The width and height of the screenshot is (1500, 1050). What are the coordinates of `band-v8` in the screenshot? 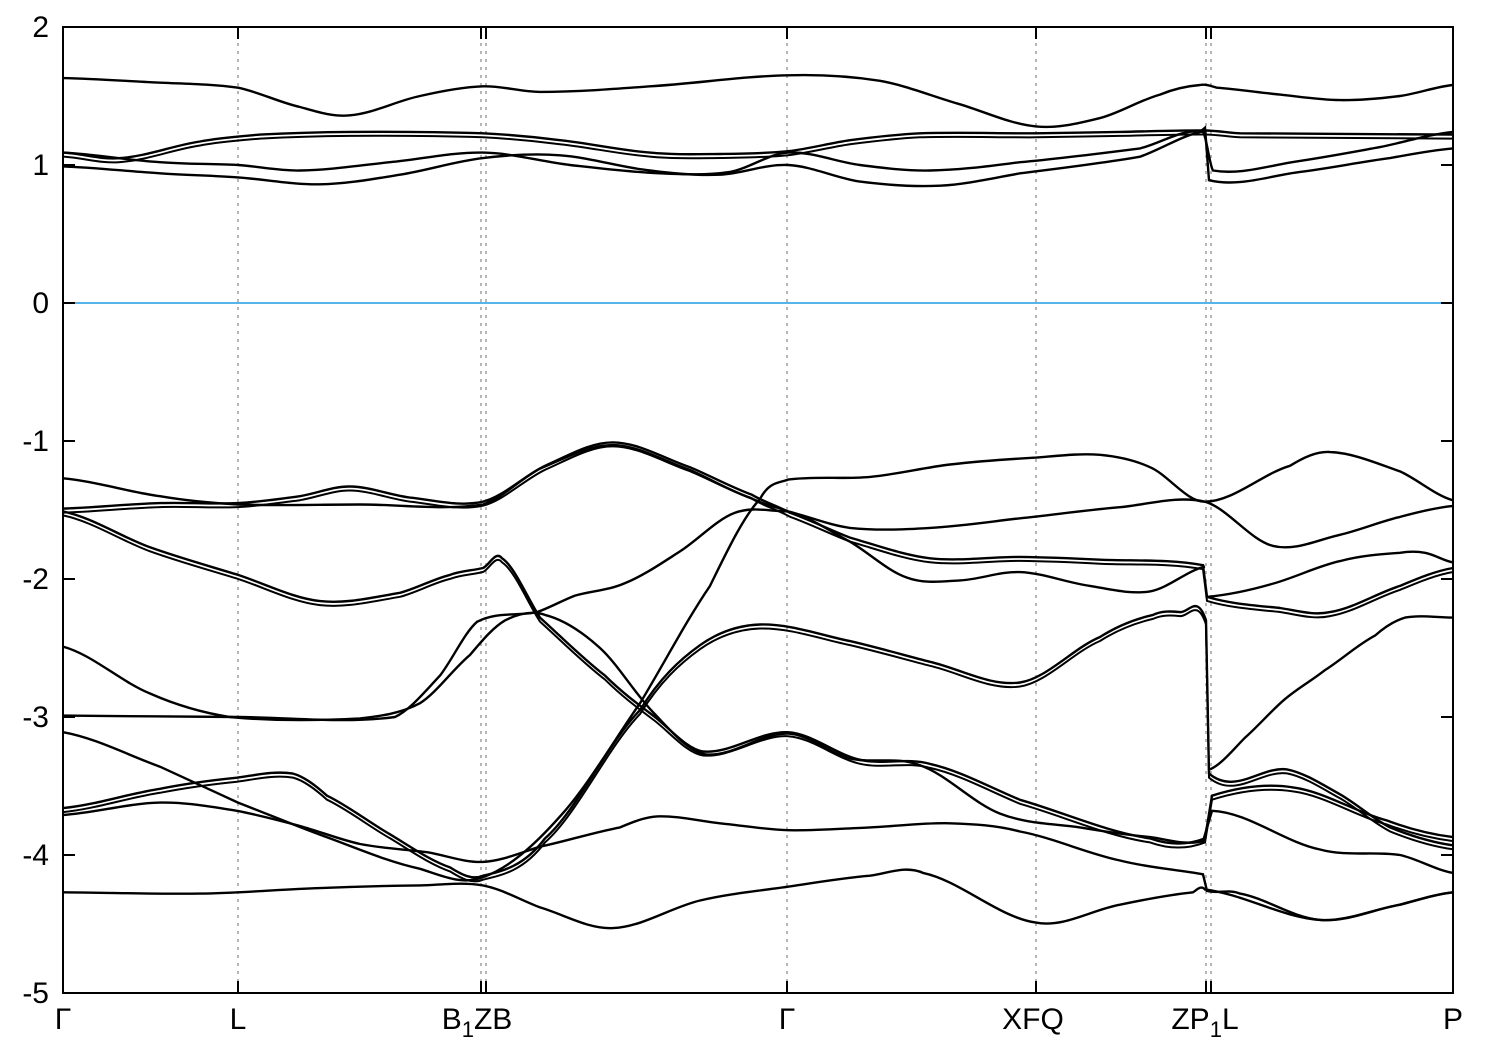 It's located at (758, 899).